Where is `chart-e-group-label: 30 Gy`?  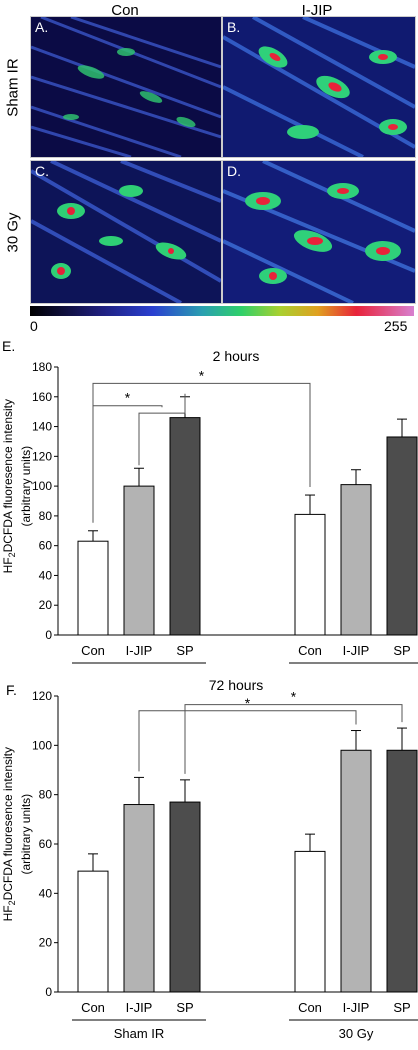 chart-e-group-label: 30 Gy is located at coordinates (356, 669).